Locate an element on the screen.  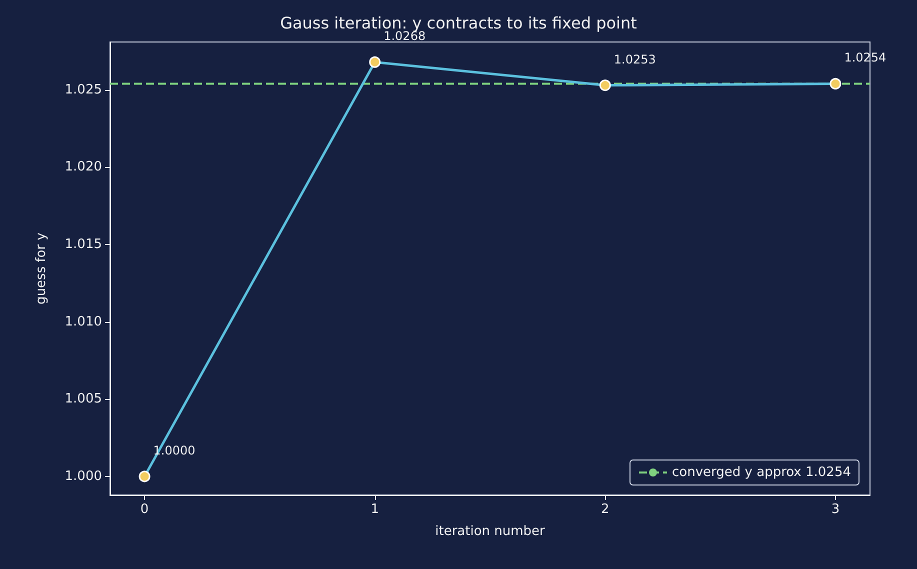
y-tick-label: 1.005 is located at coordinates (83, 399).